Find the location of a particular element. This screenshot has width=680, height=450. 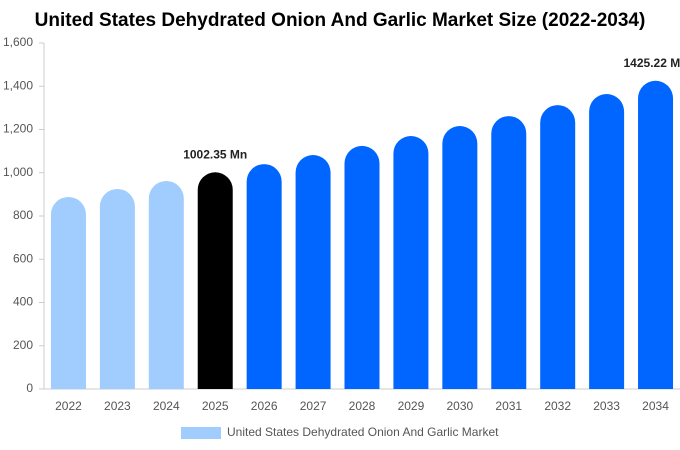

data-label: 1425.22 Mn is located at coordinates (652, 63).